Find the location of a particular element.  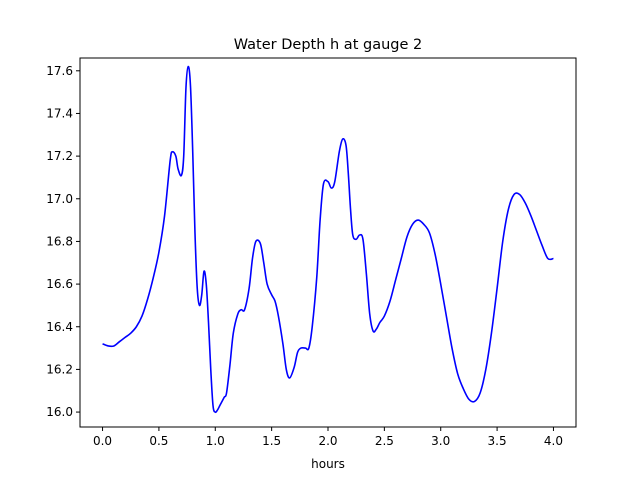

y-tick-label: 16.2 is located at coordinates (59, 369).